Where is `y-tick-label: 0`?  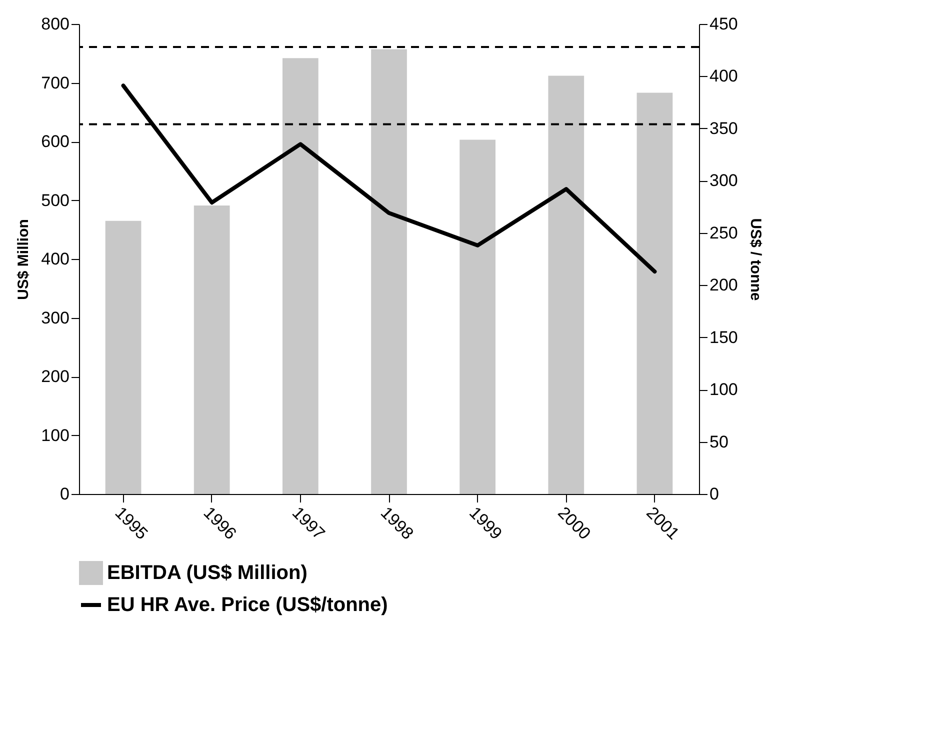
y-tick-label: 0 is located at coordinates (65, 494).